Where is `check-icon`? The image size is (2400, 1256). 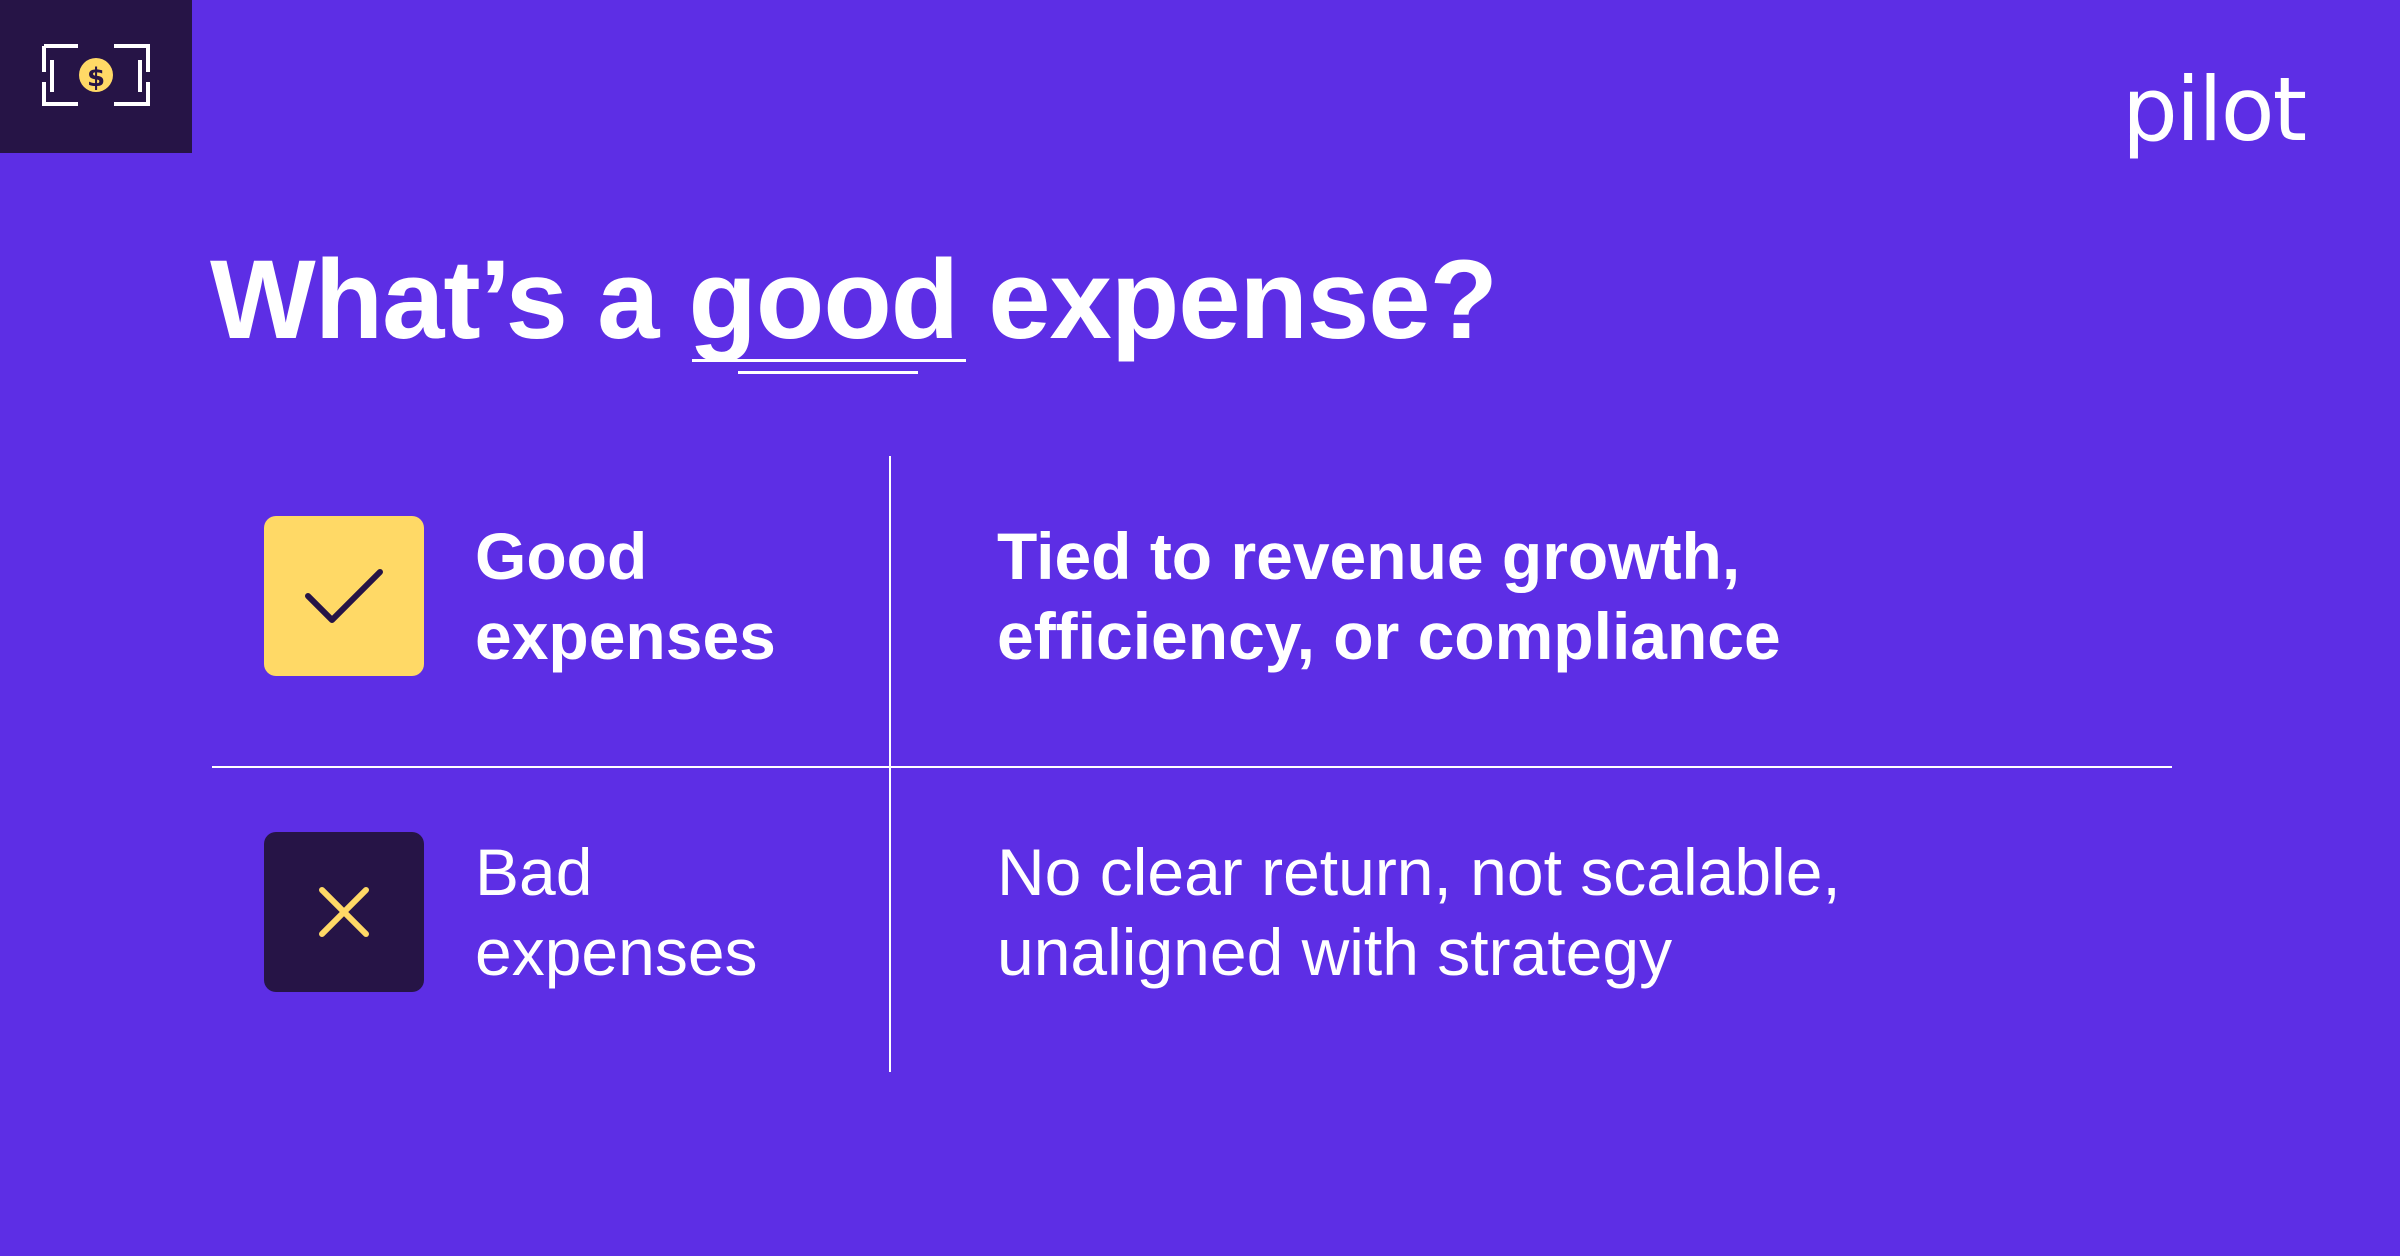 check-icon is located at coordinates (344, 596).